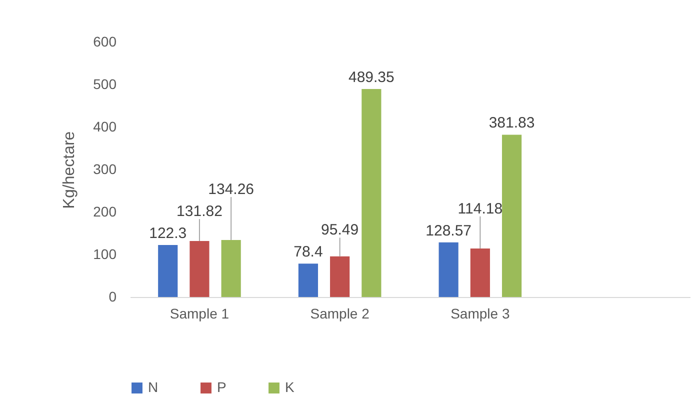  What do you see at coordinates (153, 387) in the screenshot?
I see `legend-label: N` at bounding box center [153, 387].